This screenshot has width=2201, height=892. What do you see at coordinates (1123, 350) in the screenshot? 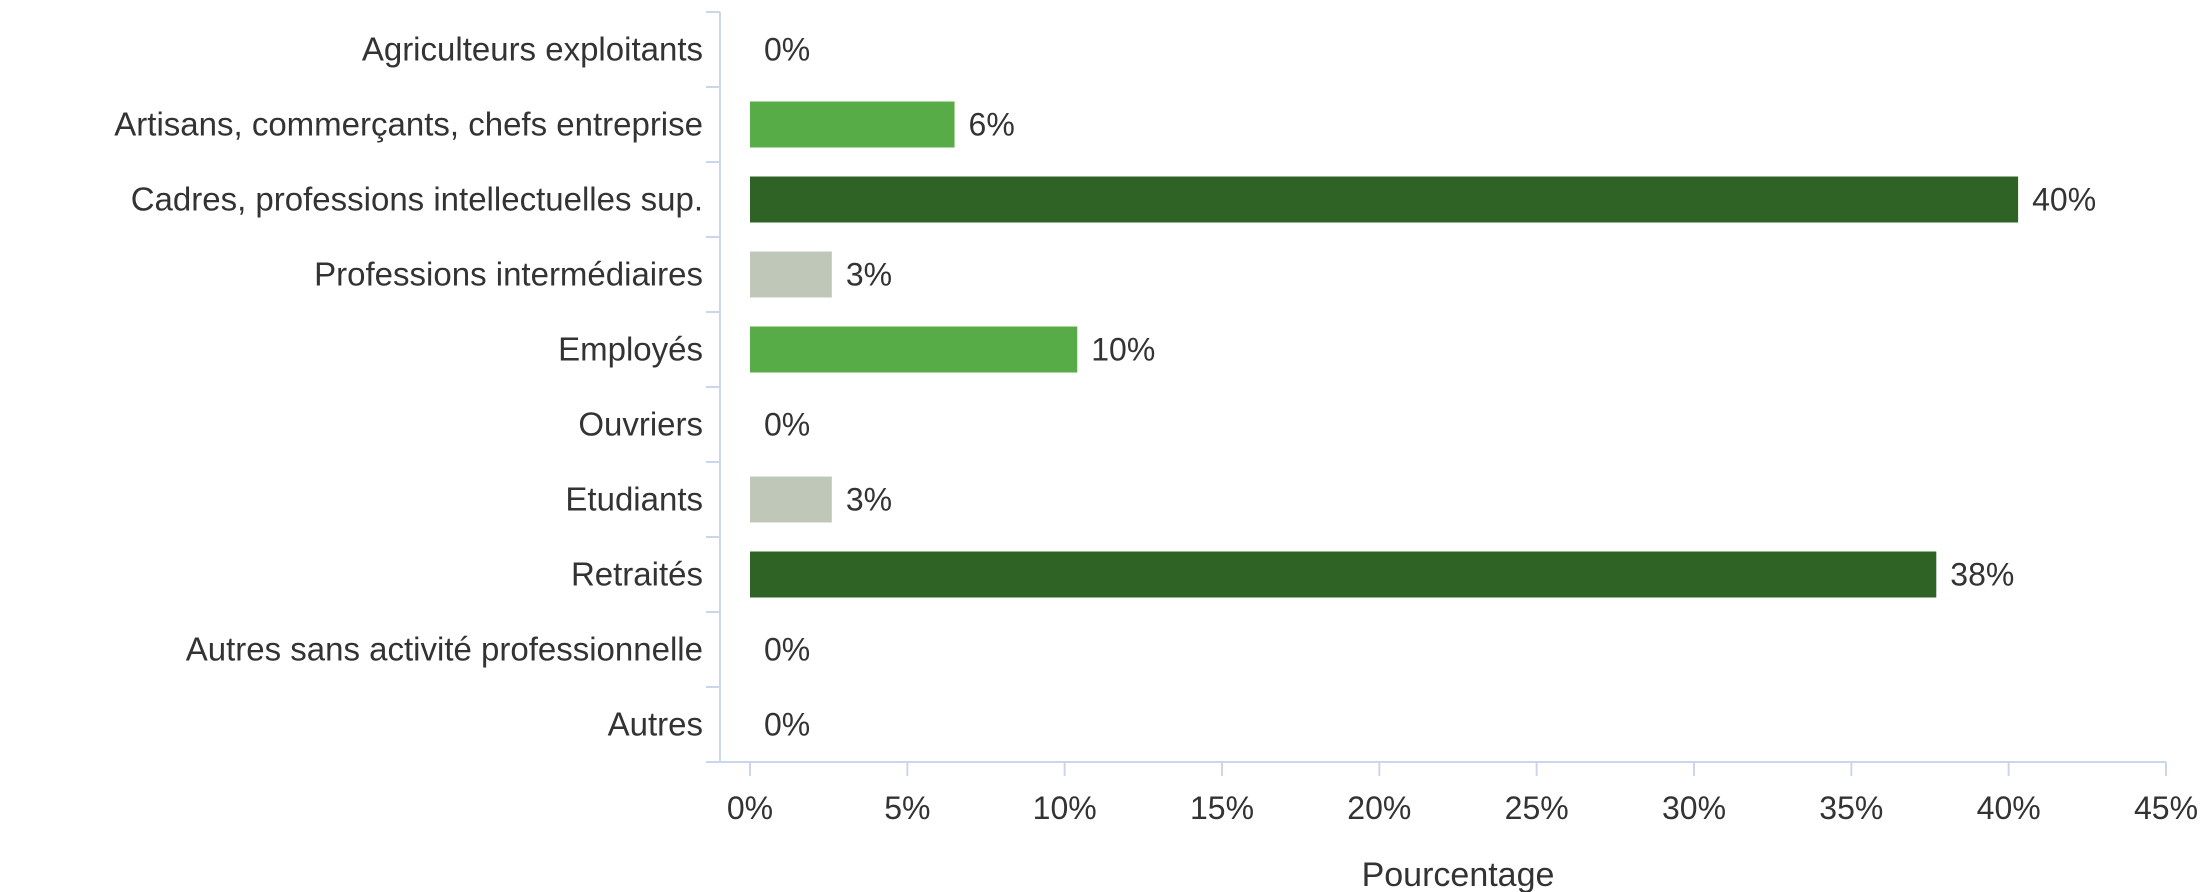
I see `data-label: 10%` at bounding box center [1123, 350].